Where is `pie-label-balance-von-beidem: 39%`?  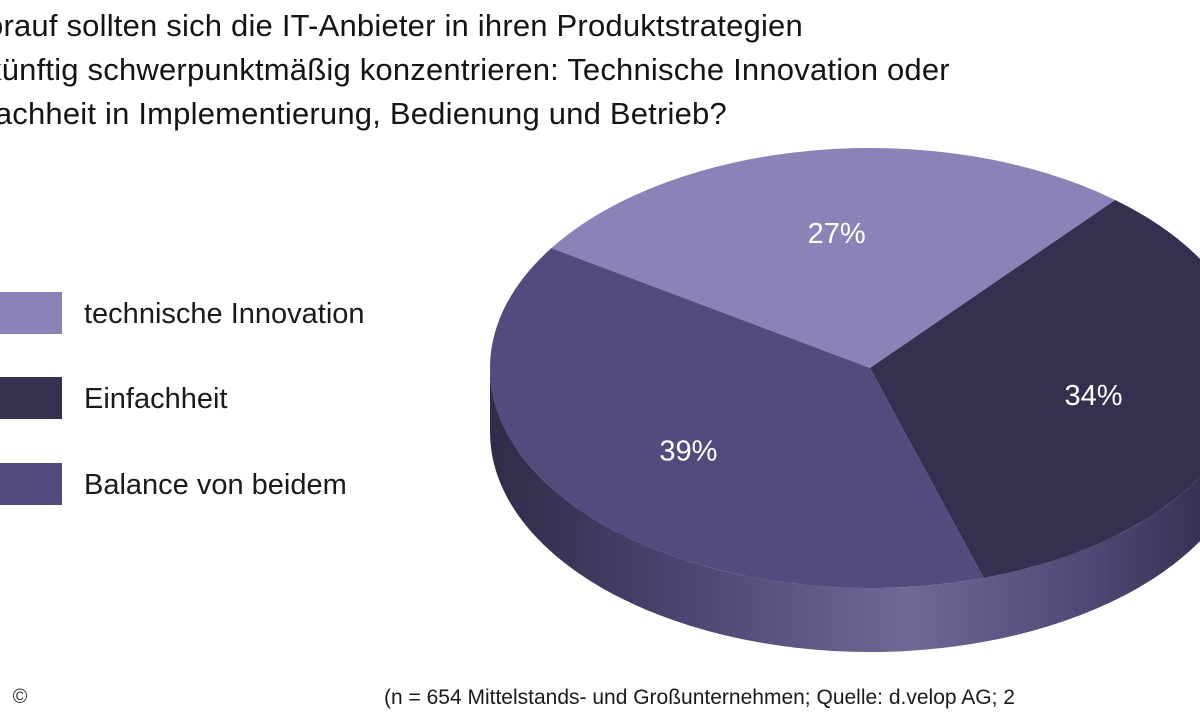
pie-label-balance-von-beidem: 39% is located at coordinates (688, 451).